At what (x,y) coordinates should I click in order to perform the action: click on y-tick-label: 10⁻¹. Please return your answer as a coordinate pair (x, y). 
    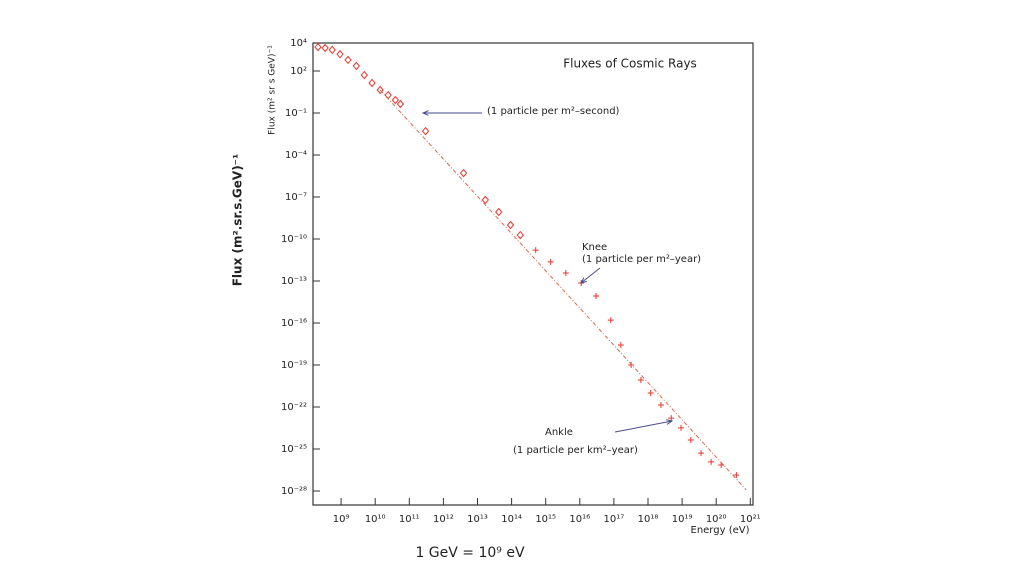
    Looking at the image, I should click on (296, 113).